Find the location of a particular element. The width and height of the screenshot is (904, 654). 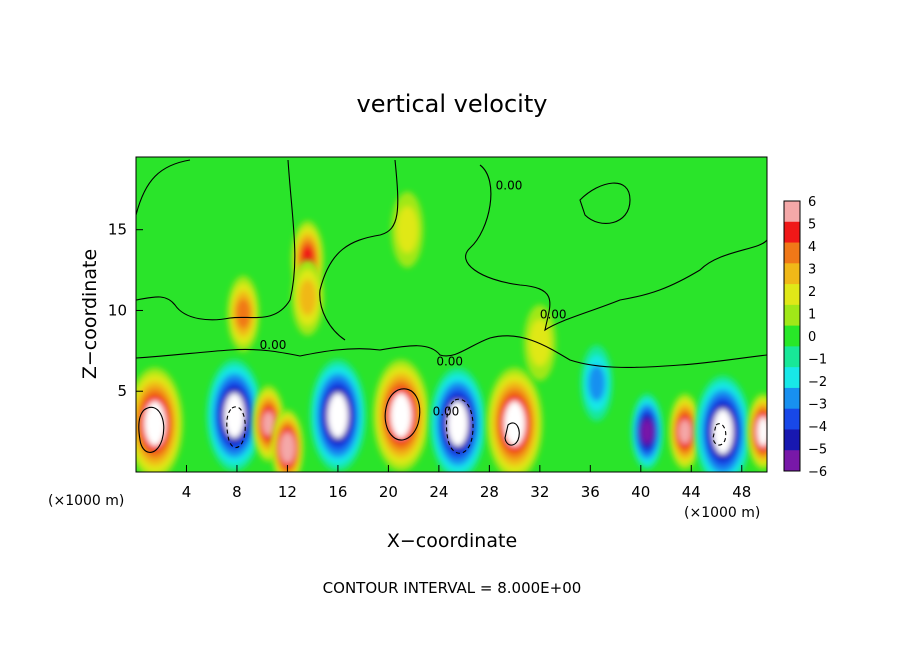

zero-contour-lower is located at coordinates (451, 351).